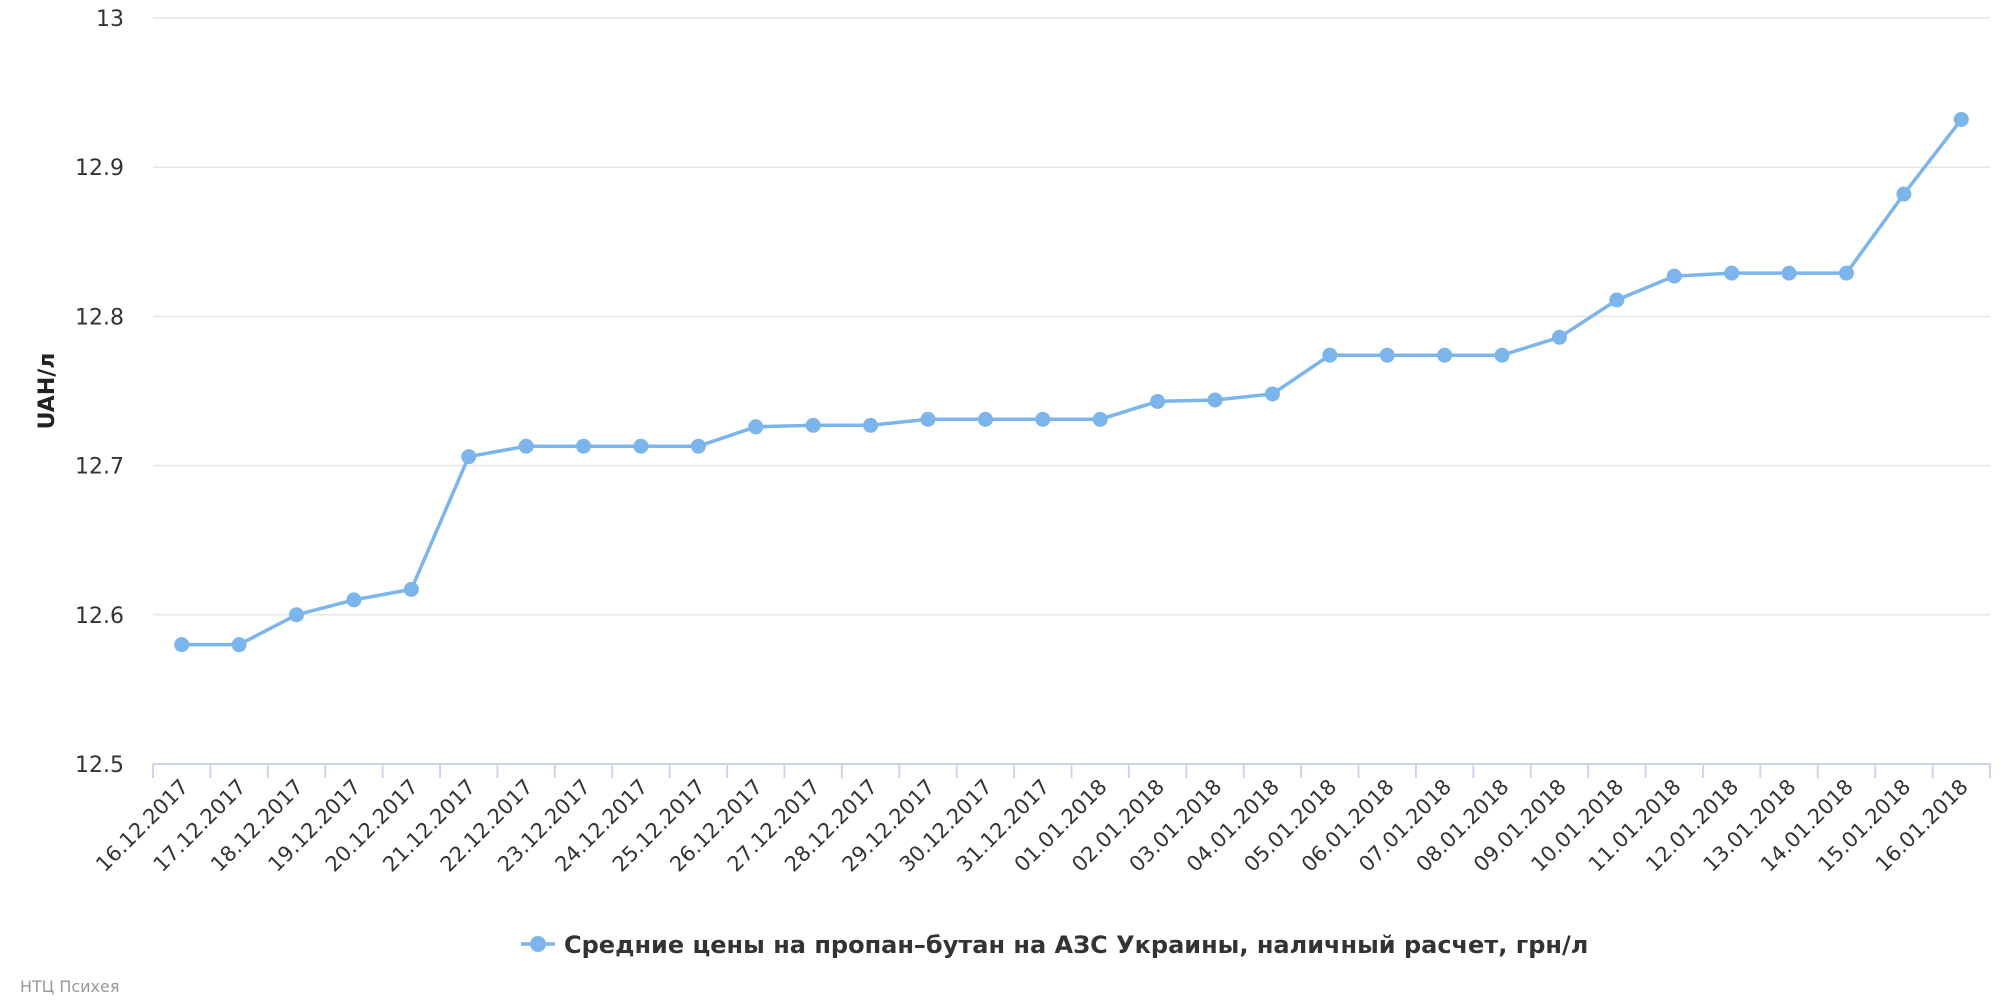  What do you see at coordinates (99, 392) in the screenshot?
I see `y-axis-ticks: 12.5 12.6 12.7 12.8 12.9 13` at bounding box center [99, 392].